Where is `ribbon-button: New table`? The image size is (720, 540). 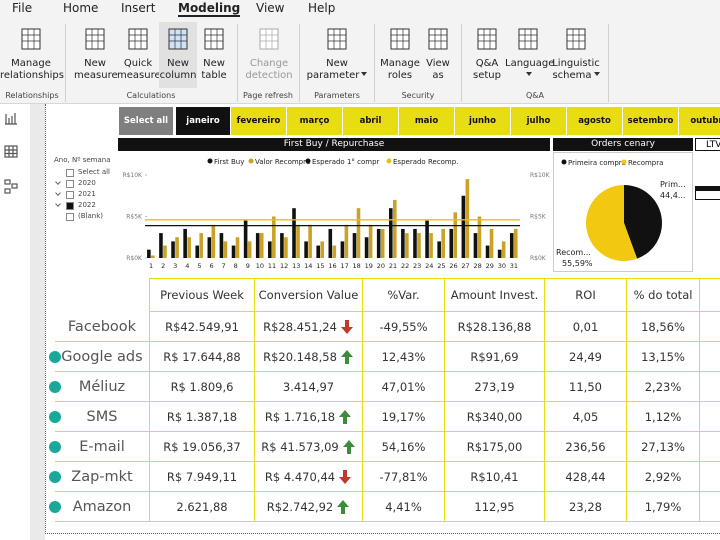
ribbon-button: New table is located at coordinates (214, 55).